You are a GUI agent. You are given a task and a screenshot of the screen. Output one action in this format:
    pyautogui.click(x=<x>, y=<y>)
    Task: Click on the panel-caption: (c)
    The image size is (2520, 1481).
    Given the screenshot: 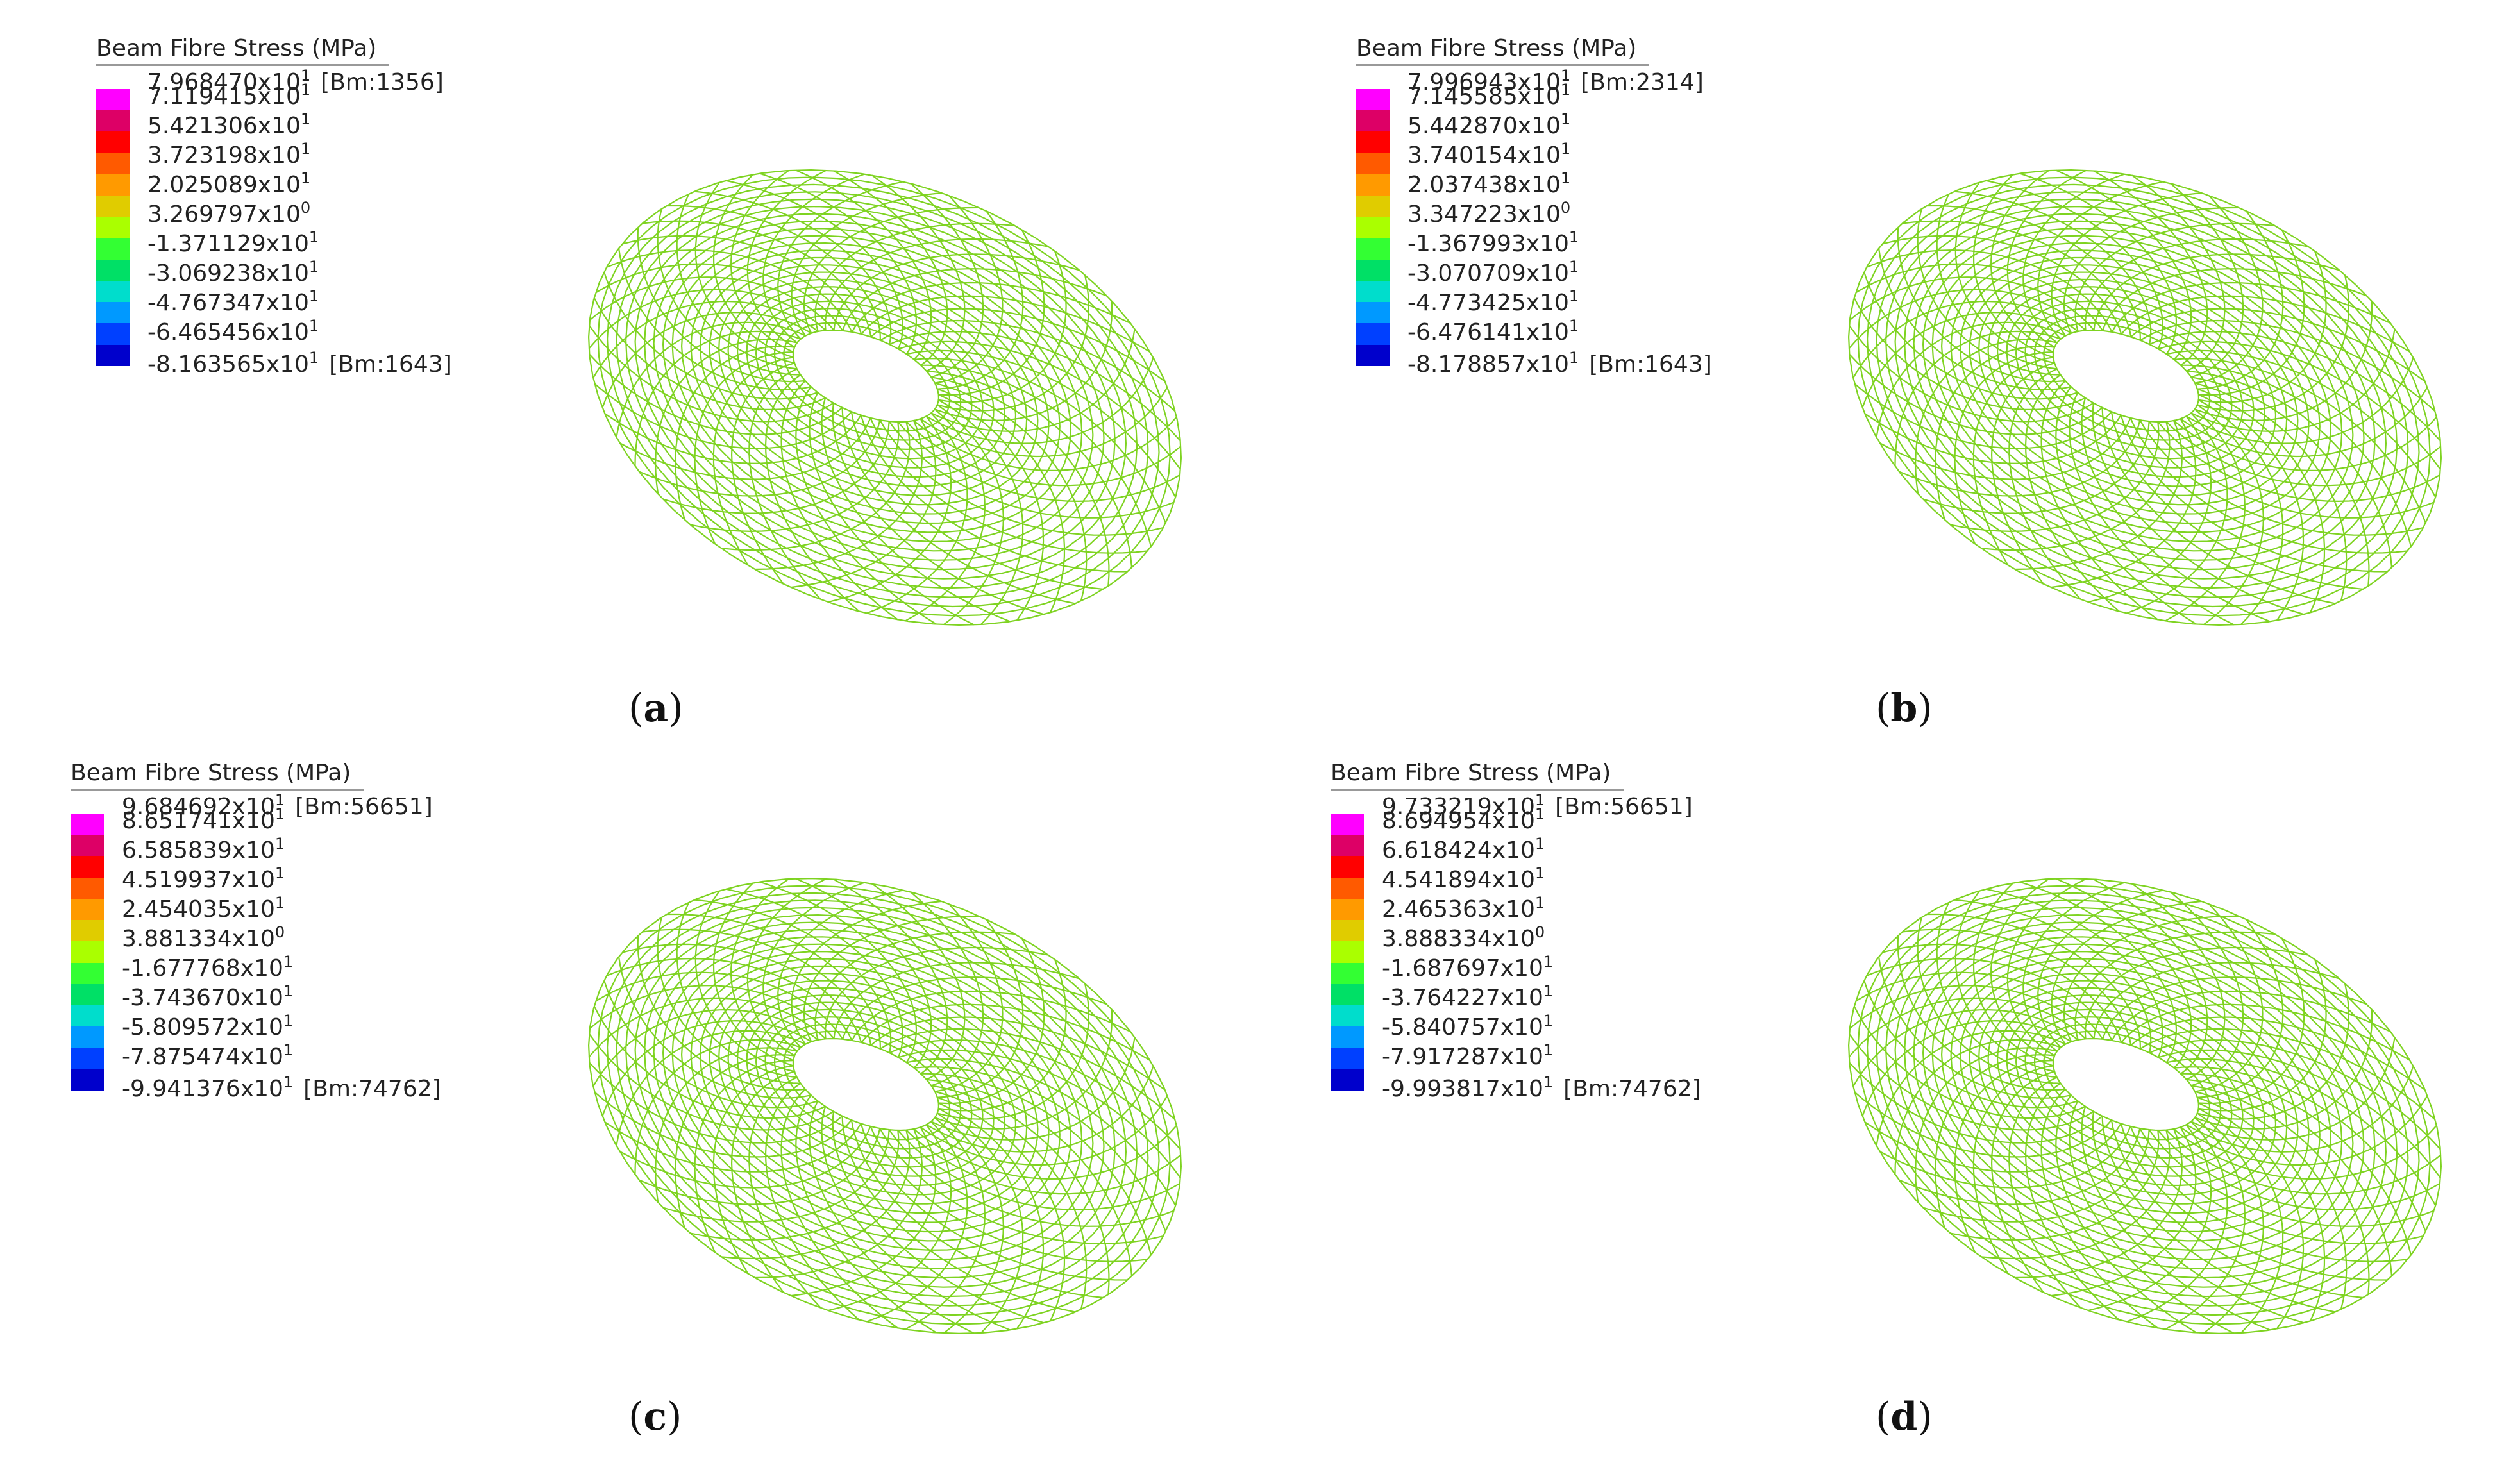 What is the action you would take?
    pyautogui.click(x=655, y=1416)
    